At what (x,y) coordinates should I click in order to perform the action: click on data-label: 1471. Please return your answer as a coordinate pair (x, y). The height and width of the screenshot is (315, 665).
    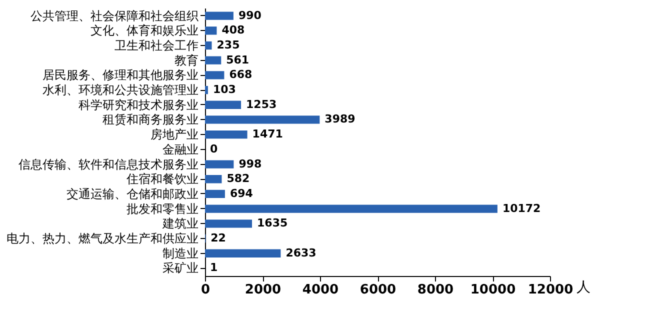
    Looking at the image, I should click on (267, 134).